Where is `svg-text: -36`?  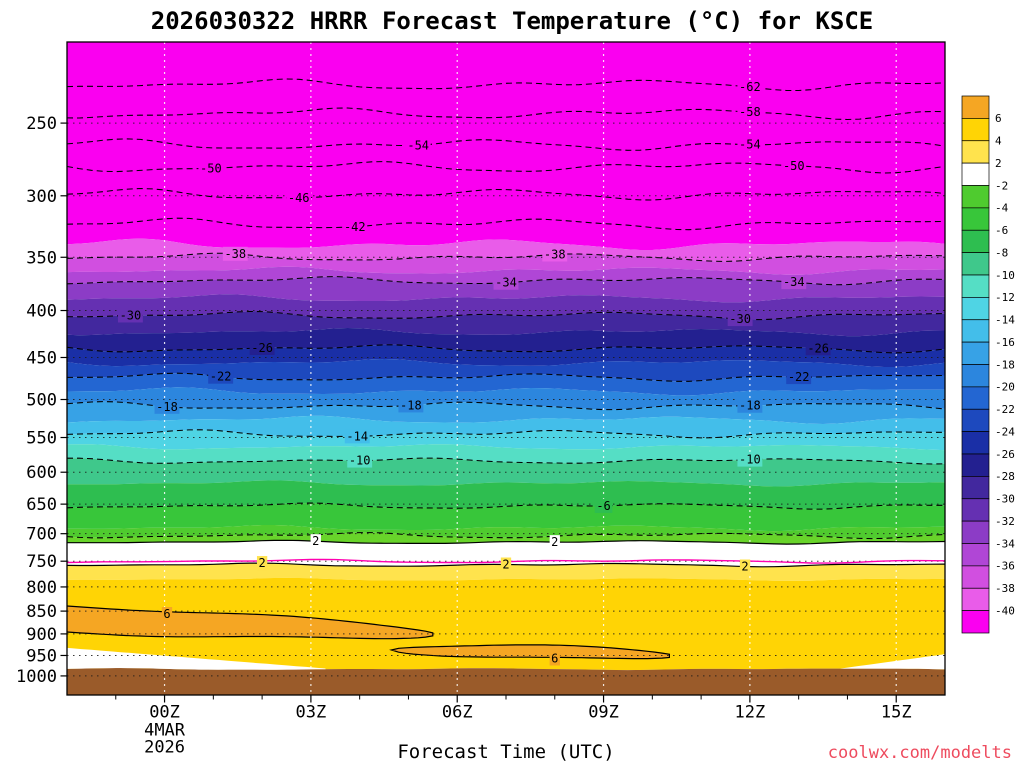
svg-text: -36 is located at coordinates (1005, 566).